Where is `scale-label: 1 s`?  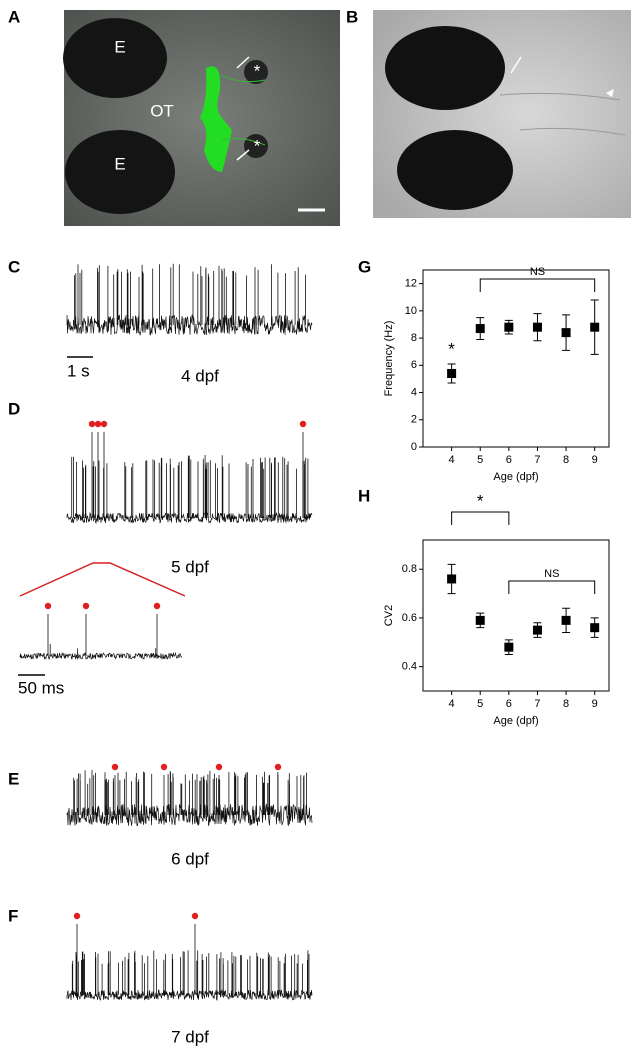
scale-label: 1 s is located at coordinates (78, 370).